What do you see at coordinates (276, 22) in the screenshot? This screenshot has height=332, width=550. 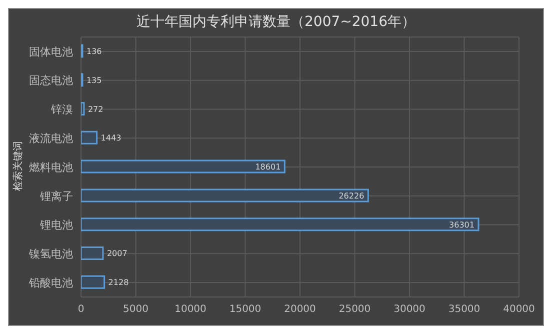 I see `chart-title: 近十年国内专利申请数量（2007~2016年）` at bounding box center [276, 22].